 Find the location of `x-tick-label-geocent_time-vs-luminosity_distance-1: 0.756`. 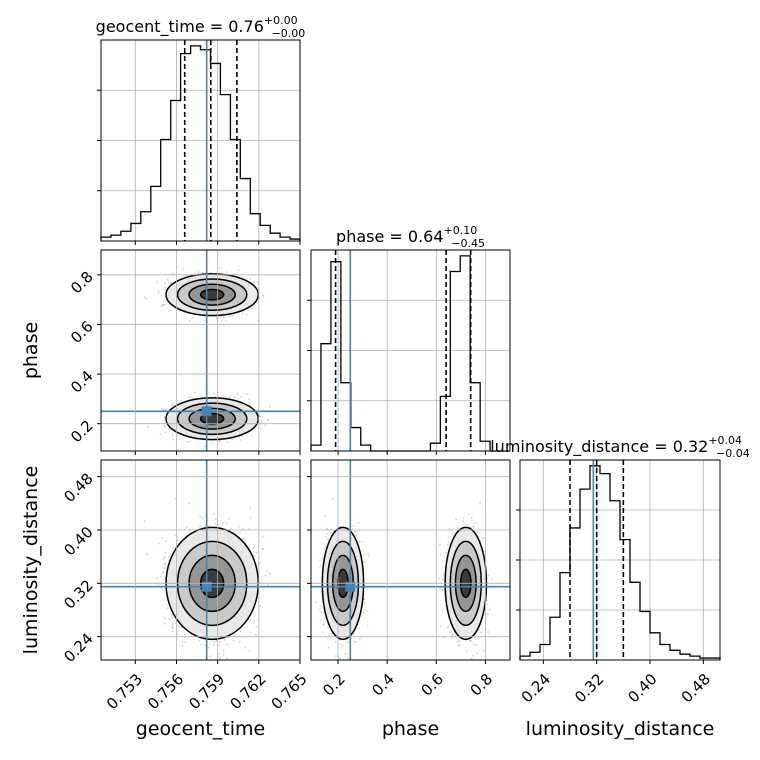

x-tick-label-geocent_time-vs-luminosity_distance-1: 0.756 is located at coordinates (165, 691).